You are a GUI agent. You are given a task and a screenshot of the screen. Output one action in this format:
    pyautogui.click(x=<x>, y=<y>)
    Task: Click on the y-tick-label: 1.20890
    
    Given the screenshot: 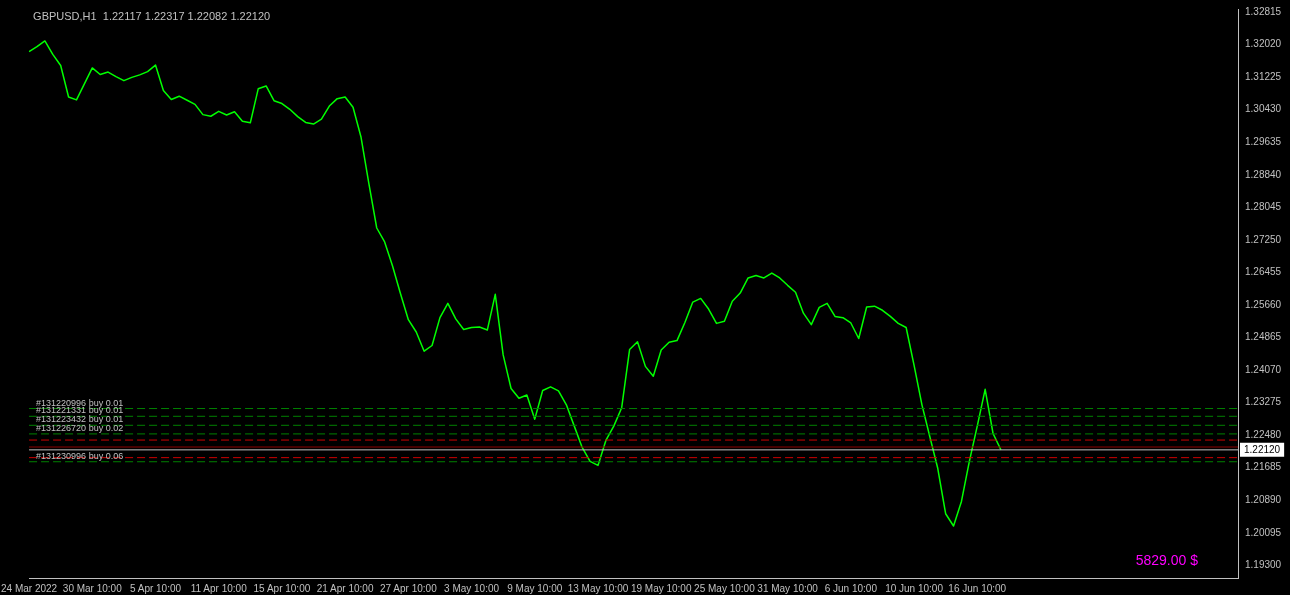 What is the action you would take?
    pyautogui.click(x=1263, y=499)
    